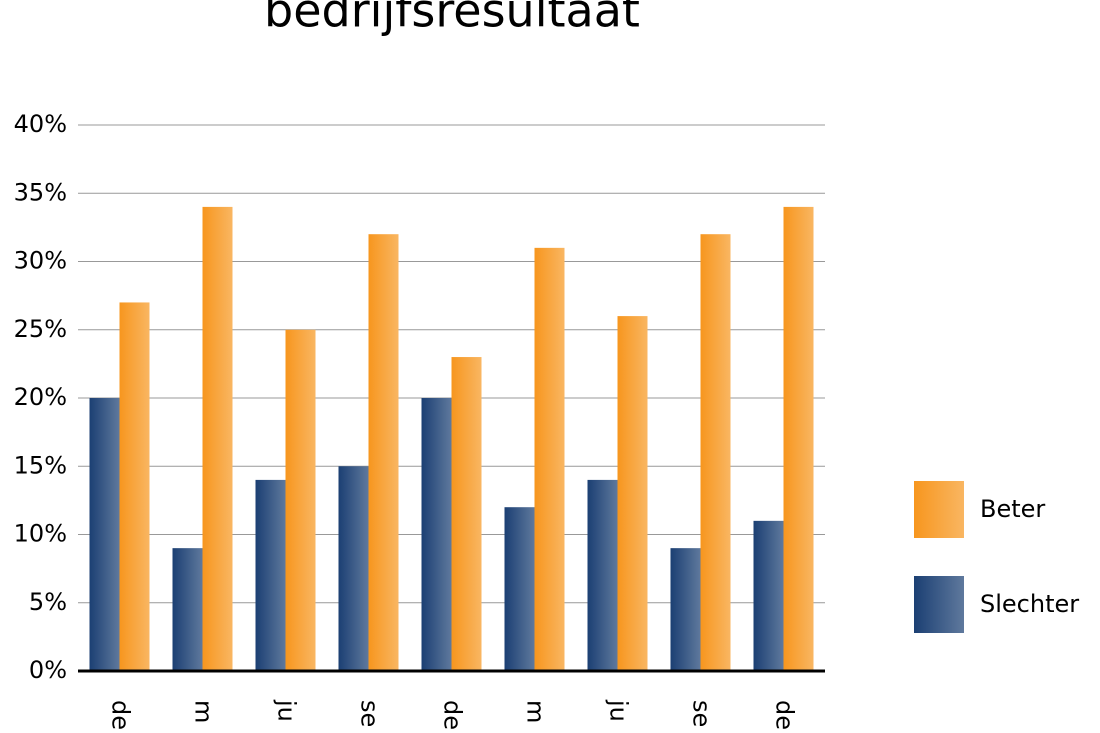 This screenshot has height=733, width=1100. What do you see at coordinates (40, 534) in the screenshot?
I see `y-tick-label: 10%` at bounding box center [40, 534].